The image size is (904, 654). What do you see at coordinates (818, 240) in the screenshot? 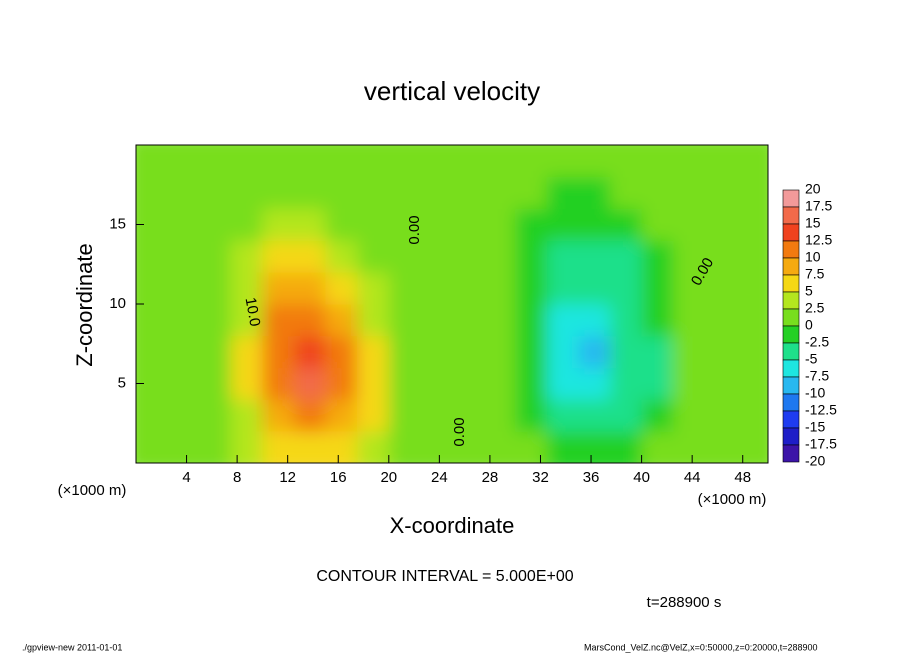
I see `colorbar-label: 12.5` at bounding box center [818, 240].